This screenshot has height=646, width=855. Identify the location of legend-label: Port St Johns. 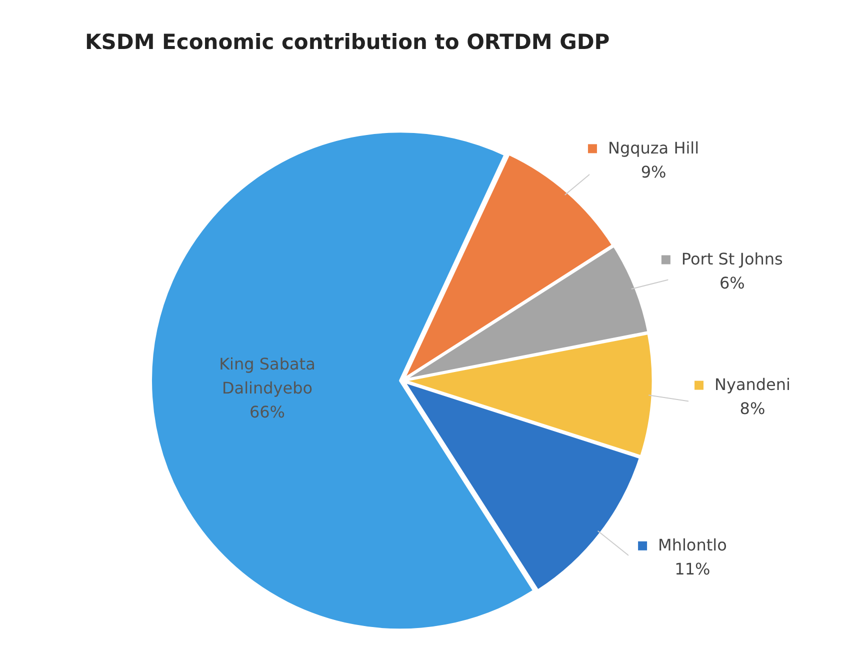
(732, 258).